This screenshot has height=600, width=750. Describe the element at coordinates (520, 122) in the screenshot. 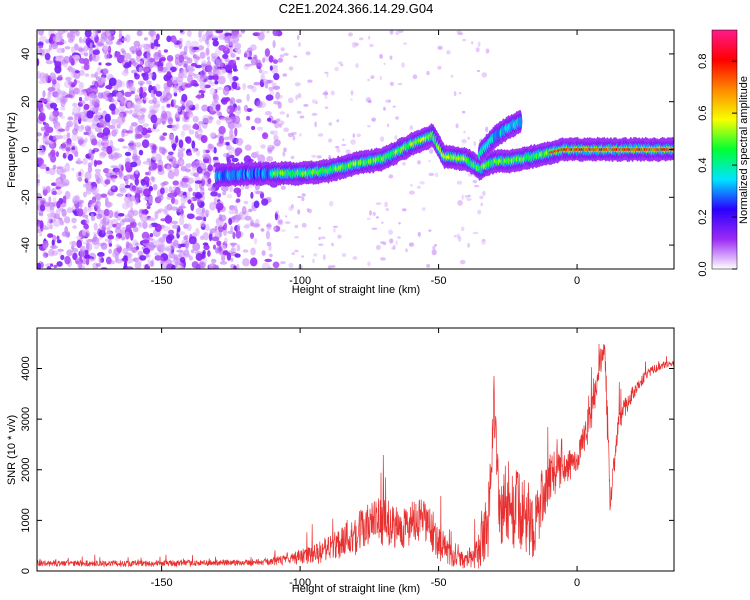

I see `trace-cell` at that location.